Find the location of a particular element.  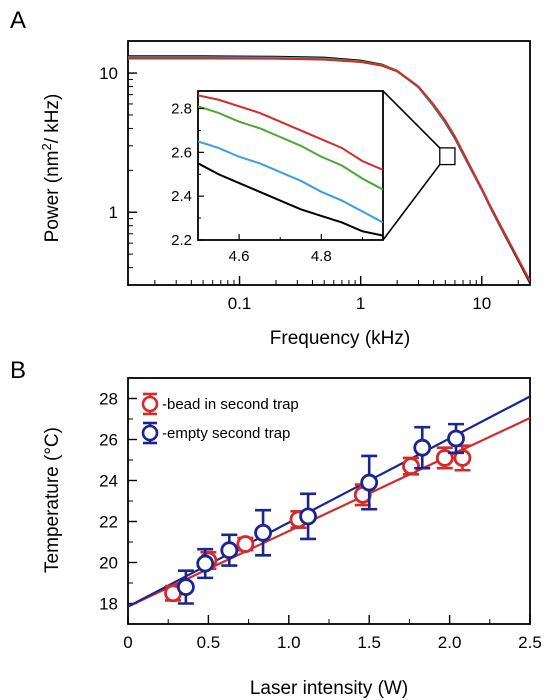

zoom-connector-top is located at coordinates (411, 119).